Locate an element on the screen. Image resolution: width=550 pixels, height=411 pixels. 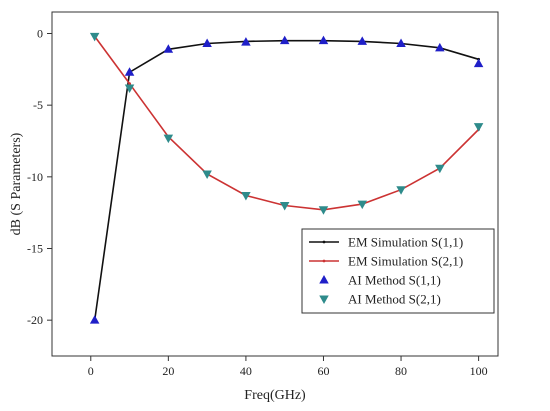
legend-label: EM Simulation S(2,1) is located at coordinates (405, 261).